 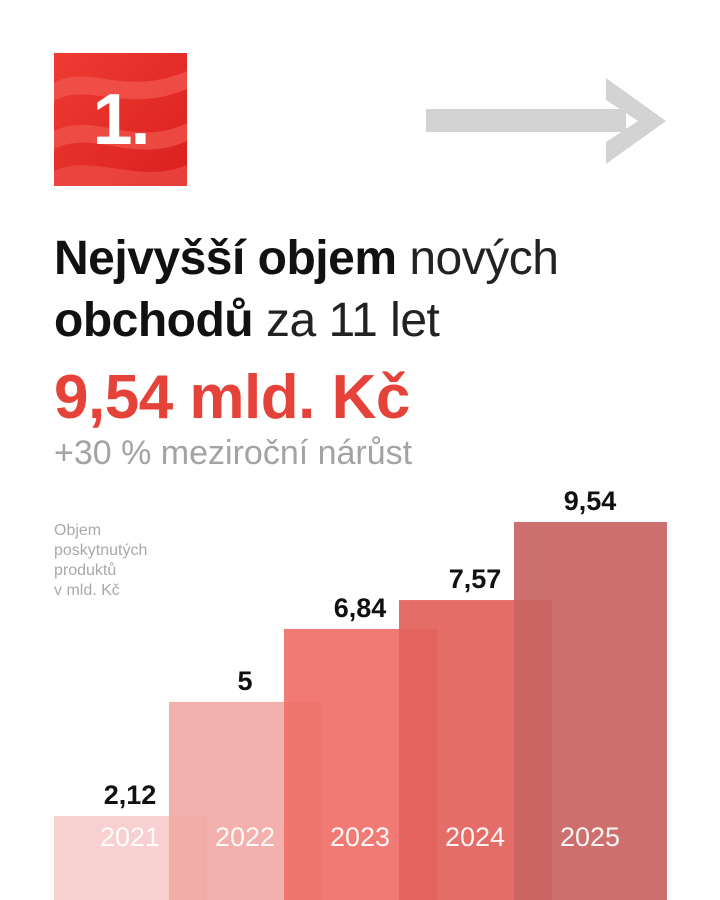 I want to click on x-tick-label: 2021, so click(x=130, y=837).